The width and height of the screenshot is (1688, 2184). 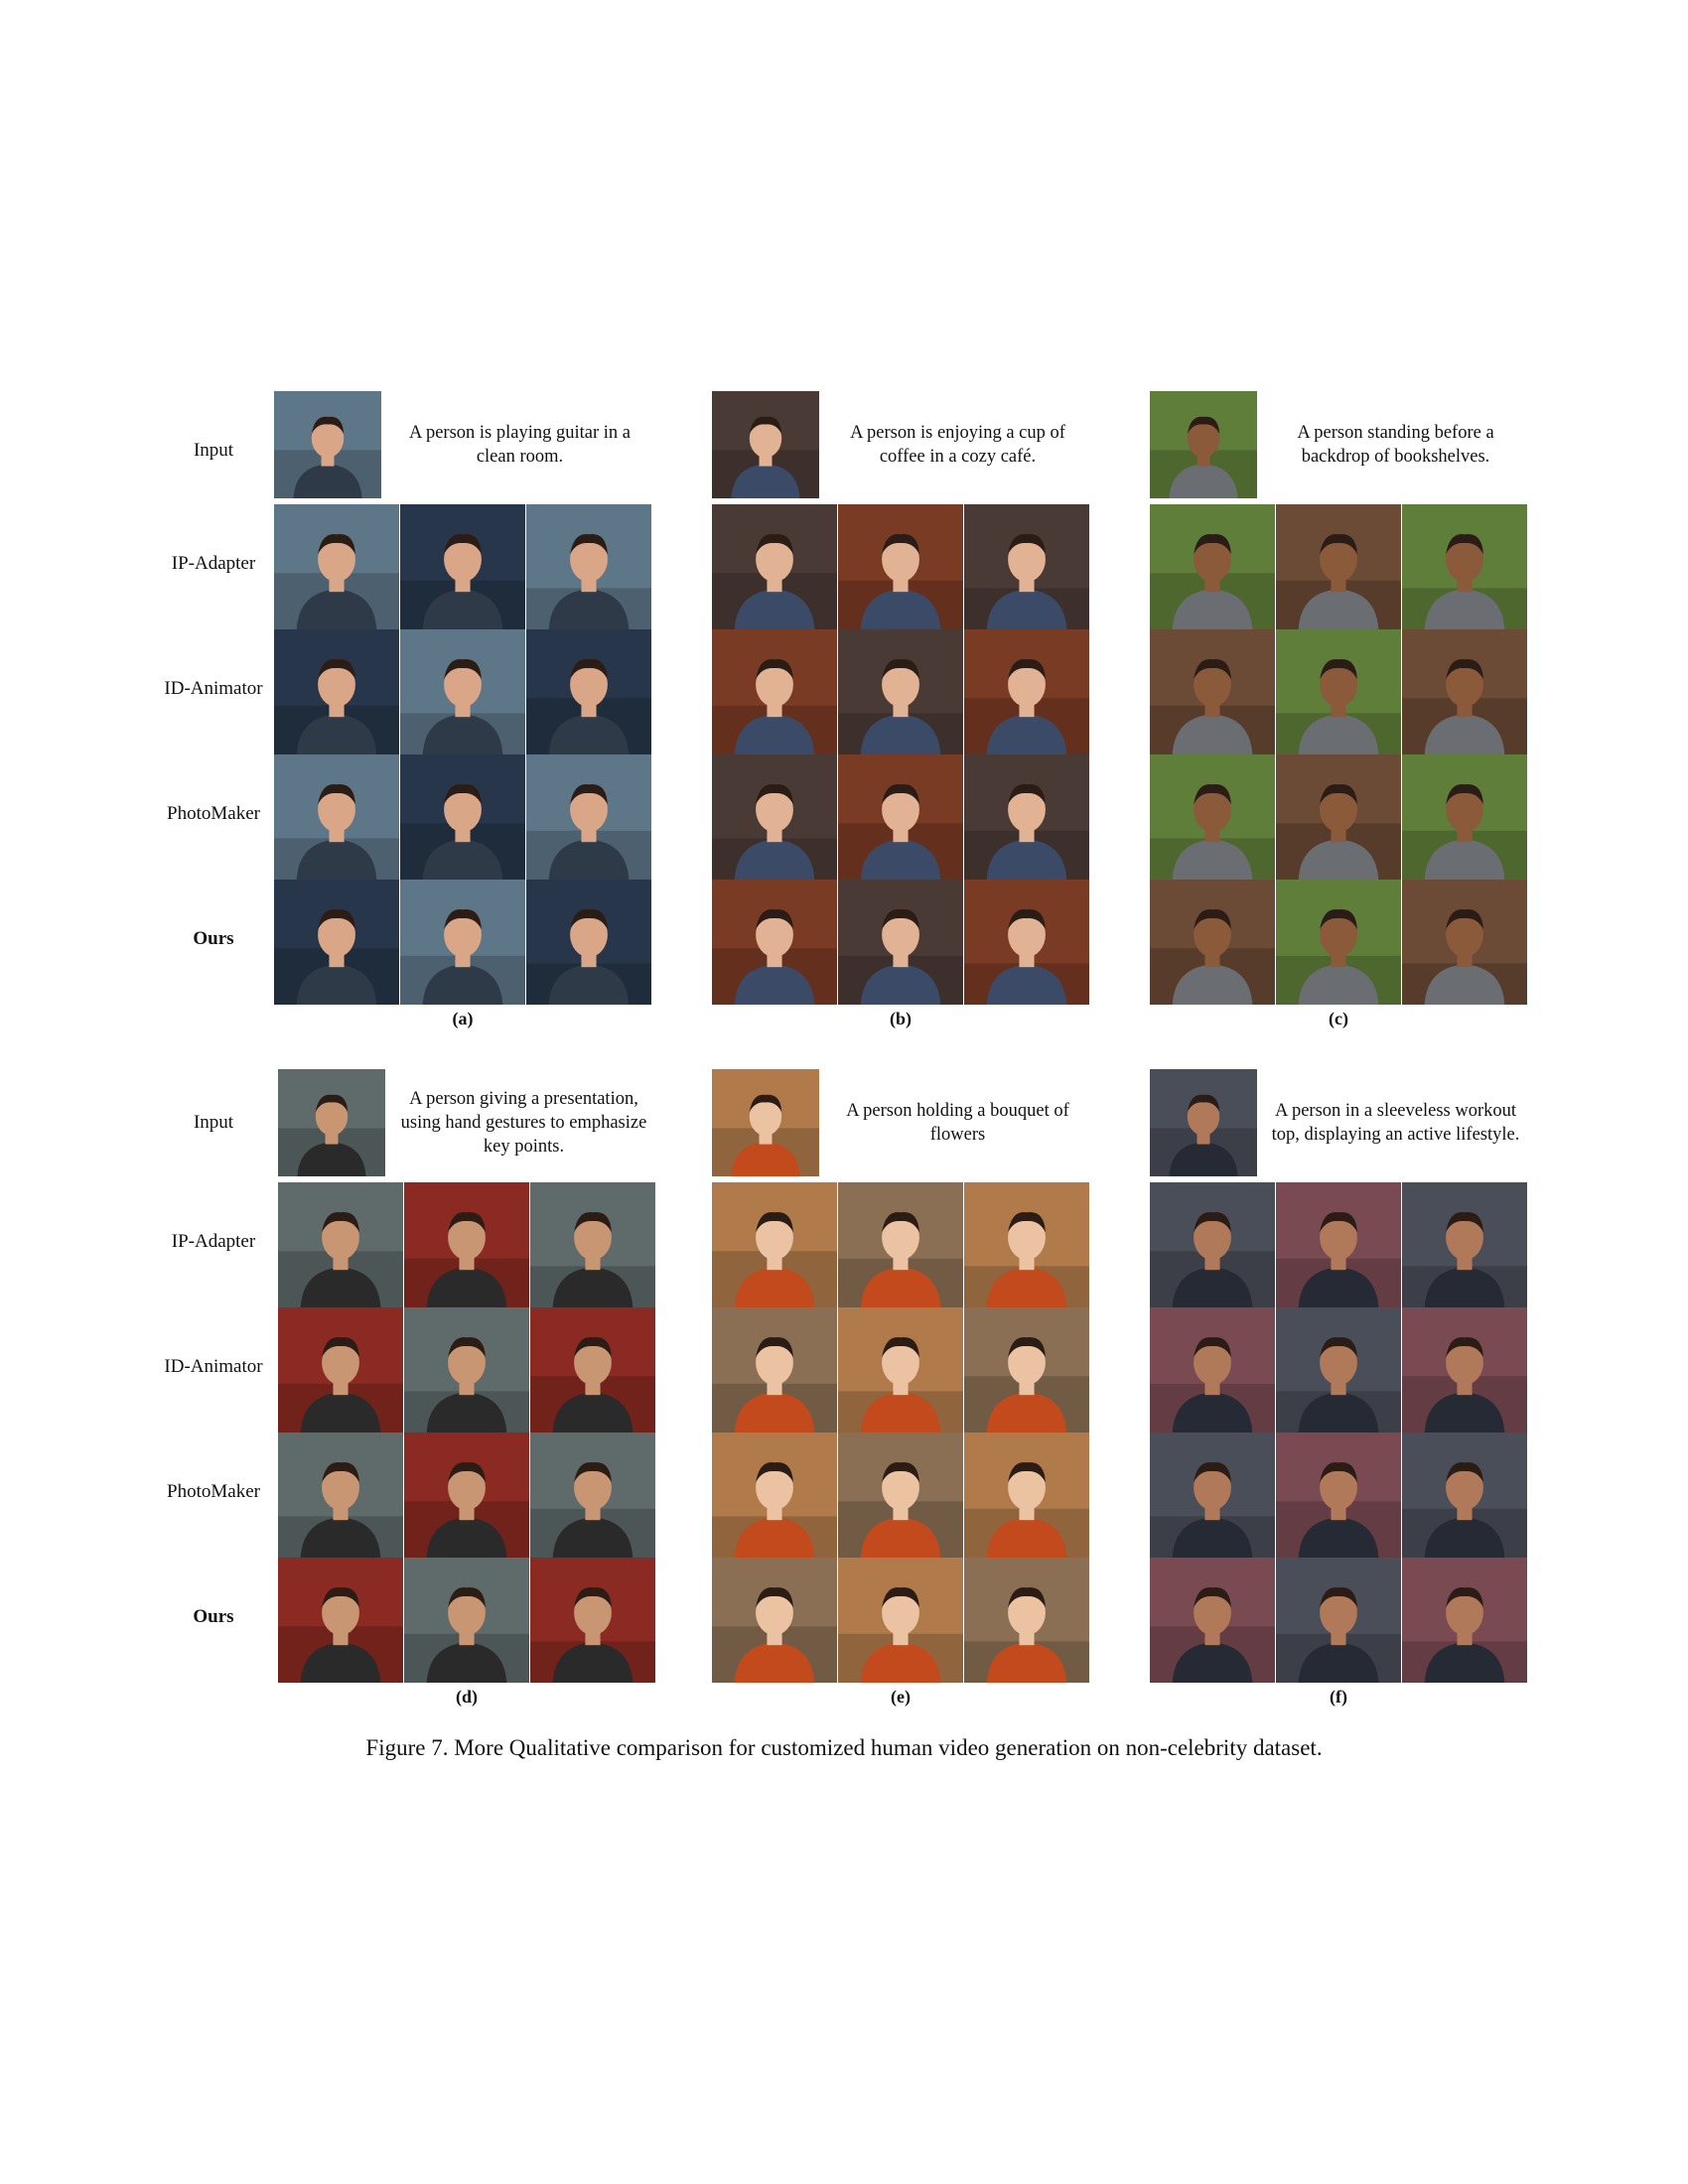 What do you see at coordinates (467, 1696) in the screenshot?
I see `panel-tag: (d)` at bounding box center [467, 1696].